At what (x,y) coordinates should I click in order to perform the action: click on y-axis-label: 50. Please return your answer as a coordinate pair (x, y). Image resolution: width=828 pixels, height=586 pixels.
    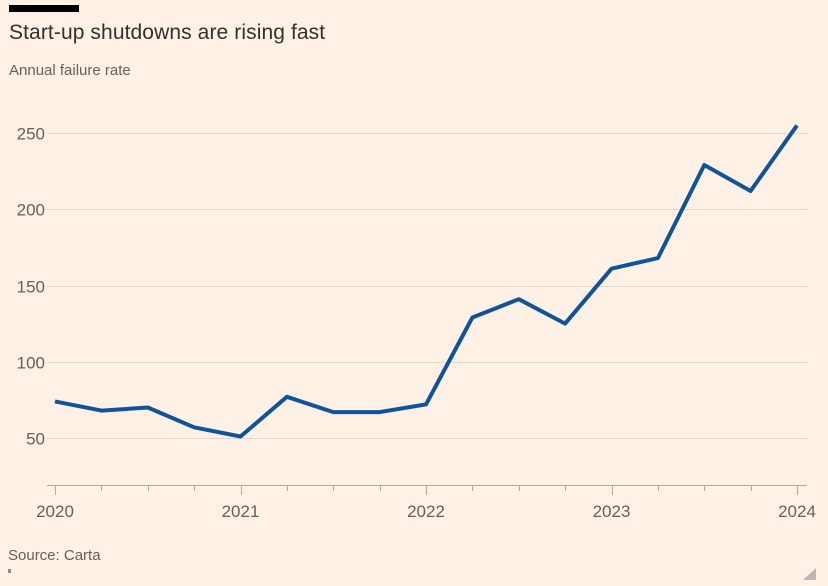
    Looking at the image, I should click on (35, 439).